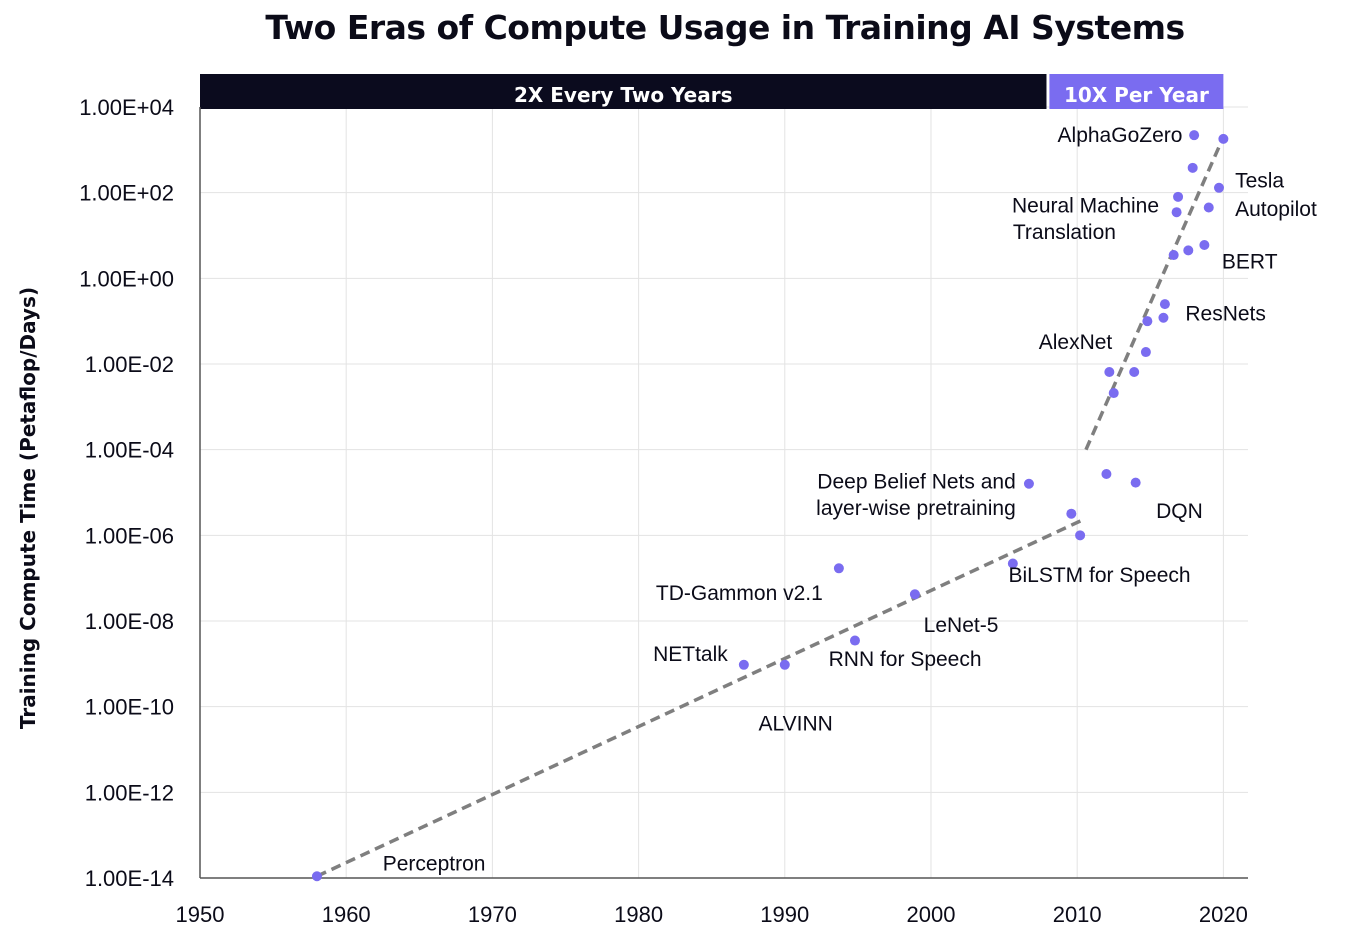  I want to click on annotation-label: layer-wise pretraining, so click(916, 508).